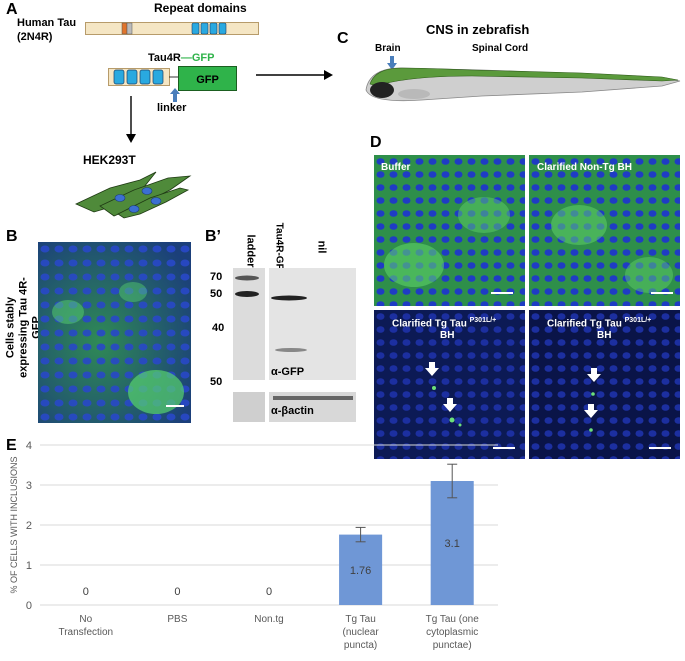 This screenshot has height=661, width=685. Describe the element at coordinates (10, 327) in the screenshot. I see `panel-b-ylabel-line1: Cells stably` at that location.